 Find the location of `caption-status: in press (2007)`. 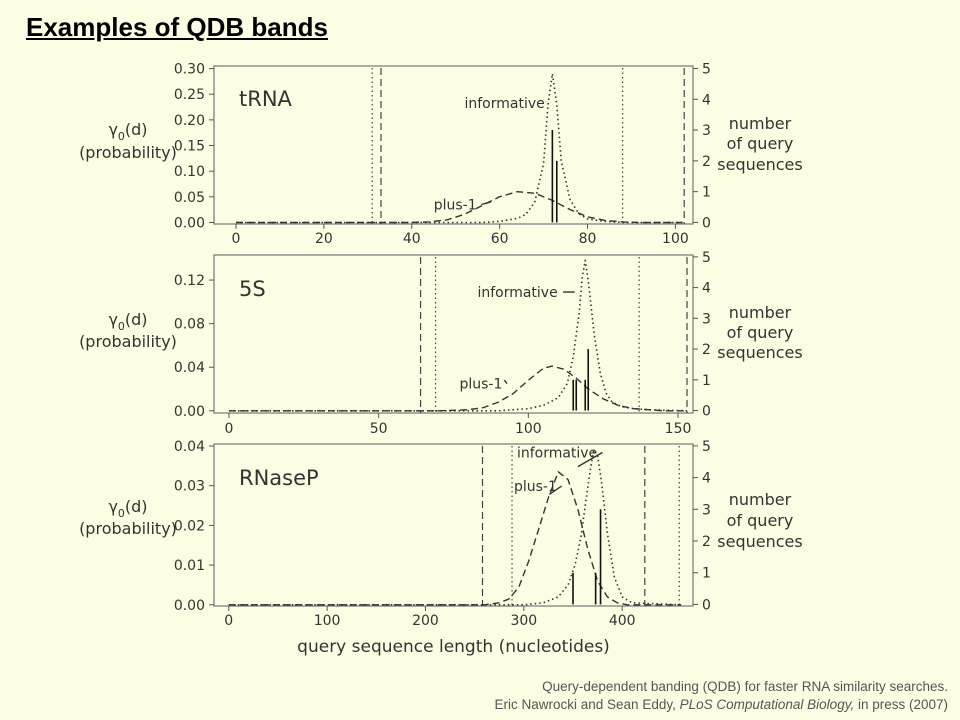

caption-status: in press (2007) is located at coordinates (901, 704).